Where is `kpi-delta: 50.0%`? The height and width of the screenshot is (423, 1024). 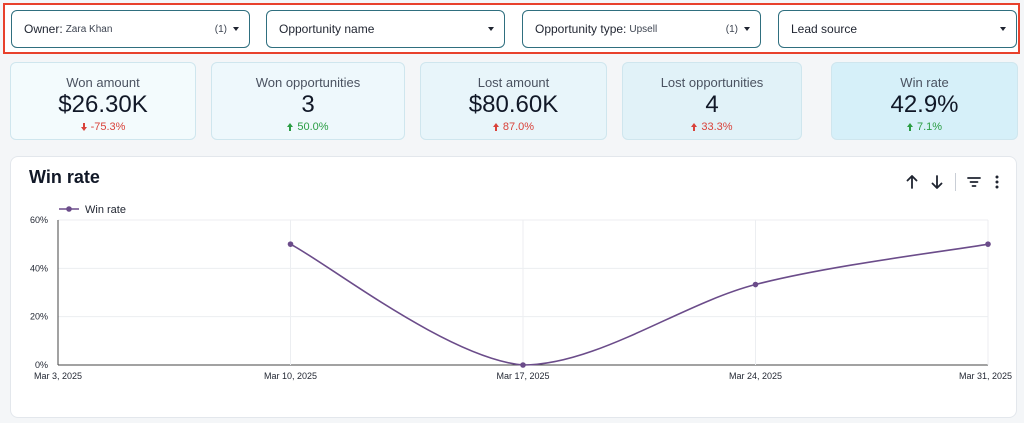
kpi-delta: 50.0% is located at coordinates (308, 127).